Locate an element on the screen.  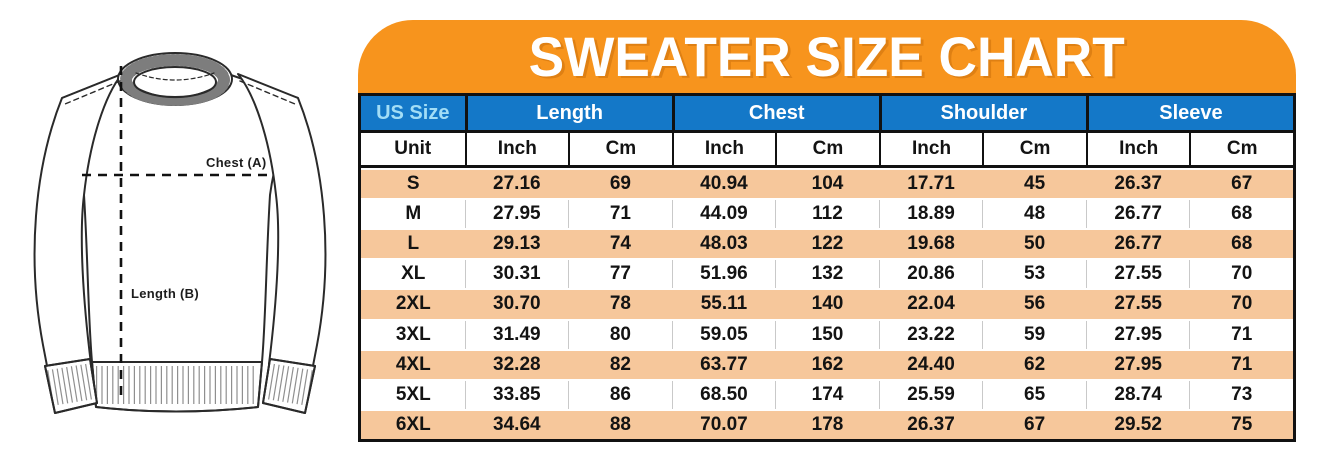
sweater-right-sleeve is located at coordinates (282, 222).